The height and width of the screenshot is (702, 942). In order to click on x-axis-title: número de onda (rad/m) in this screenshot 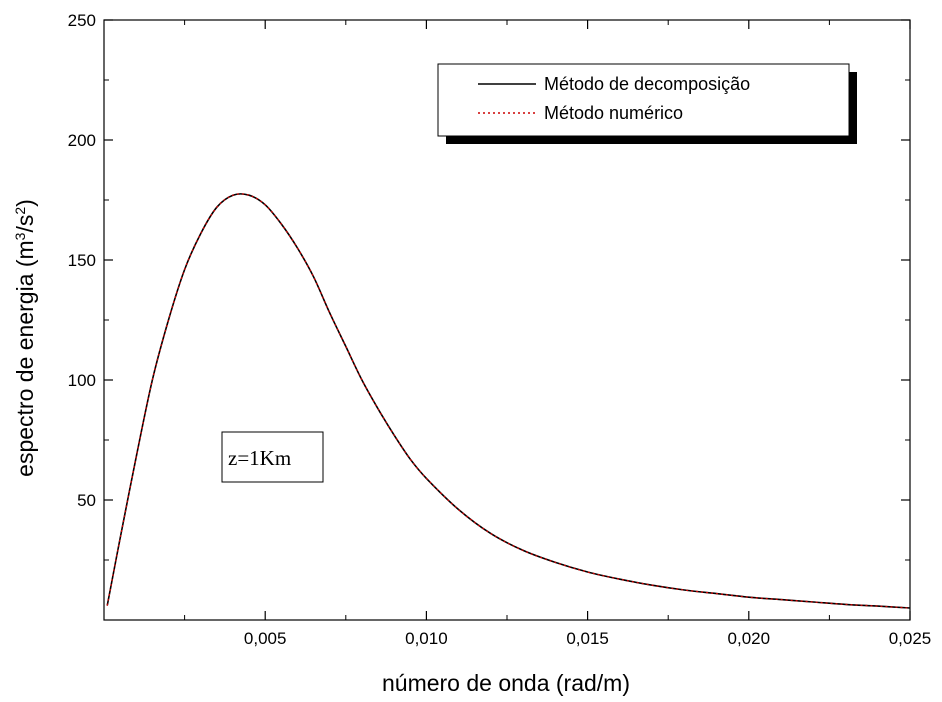, I will do `click(506, 683)`.